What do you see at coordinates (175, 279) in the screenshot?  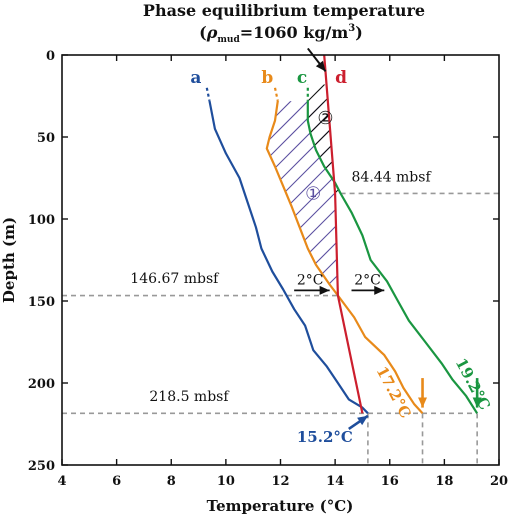 I see `reference-line-label: 146.67 mbsf` at bounding box center [175, 279].